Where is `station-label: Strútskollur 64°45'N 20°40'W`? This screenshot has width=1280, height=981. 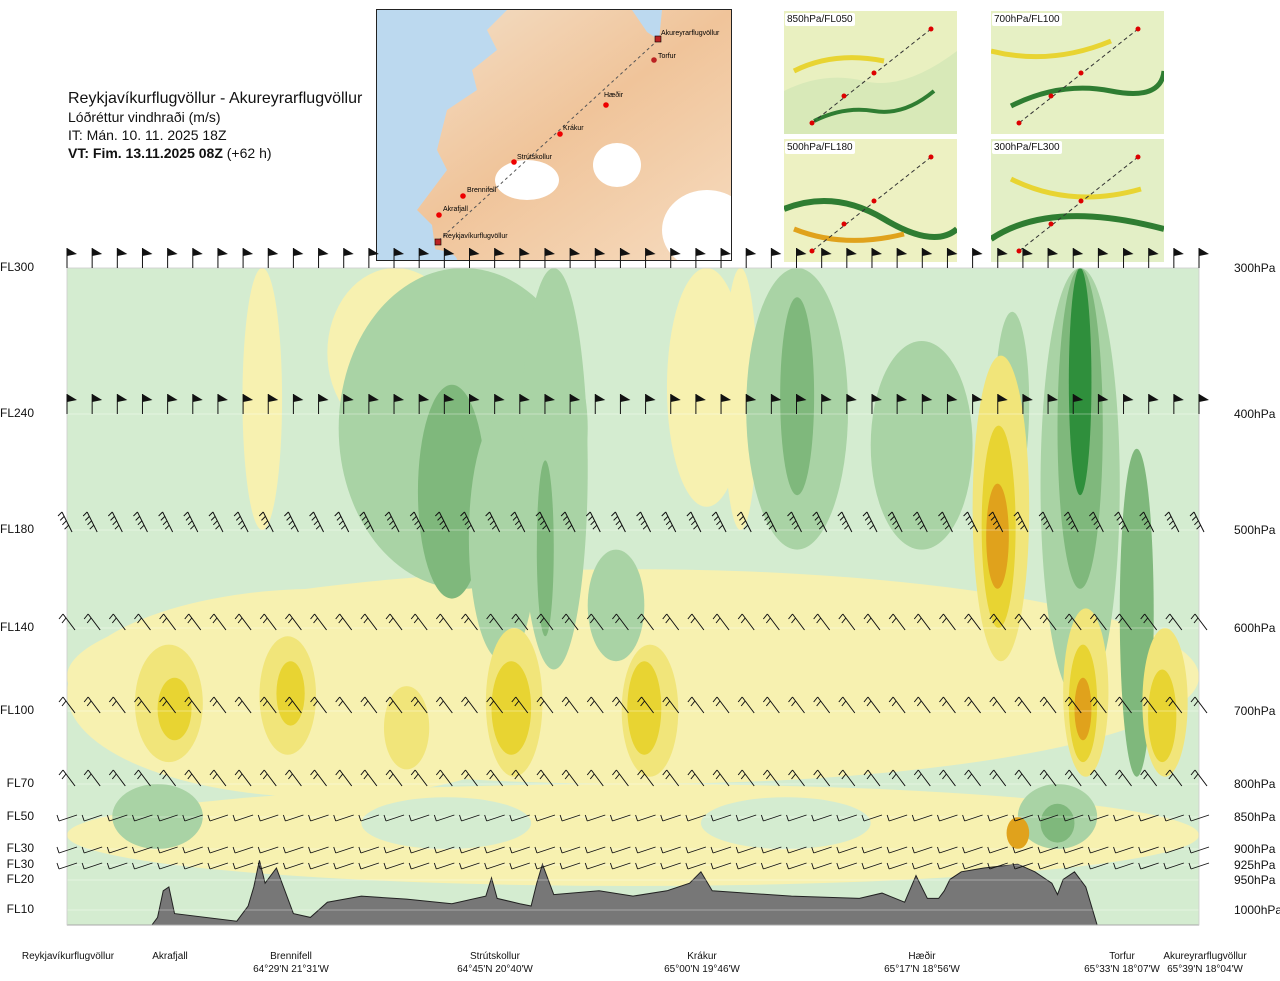
station-label: Strútskollur 64°45'N 20°40'W is located at coordinates (495, 963).